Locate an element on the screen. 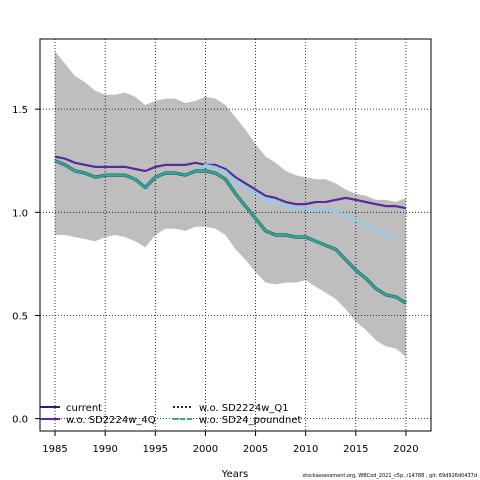  x-tick-label: 2005 is located at coordinates (255, 449).